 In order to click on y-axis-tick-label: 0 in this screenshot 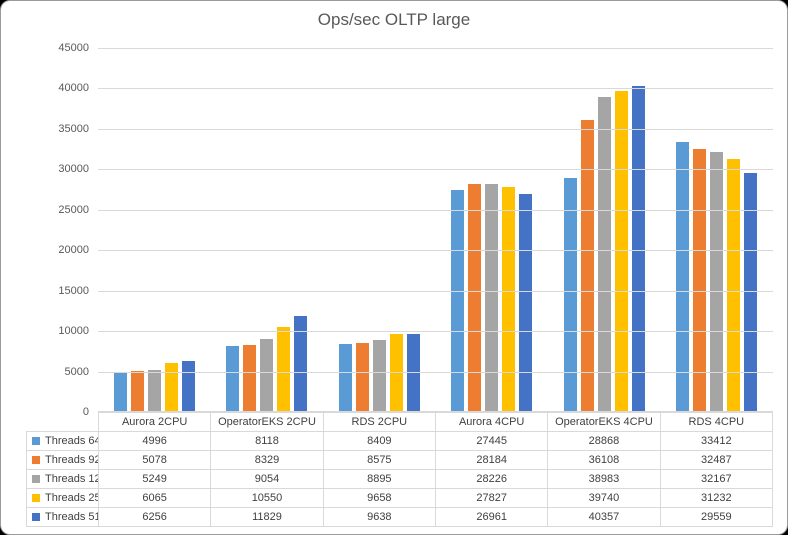, I will do `click(85, 412)`.